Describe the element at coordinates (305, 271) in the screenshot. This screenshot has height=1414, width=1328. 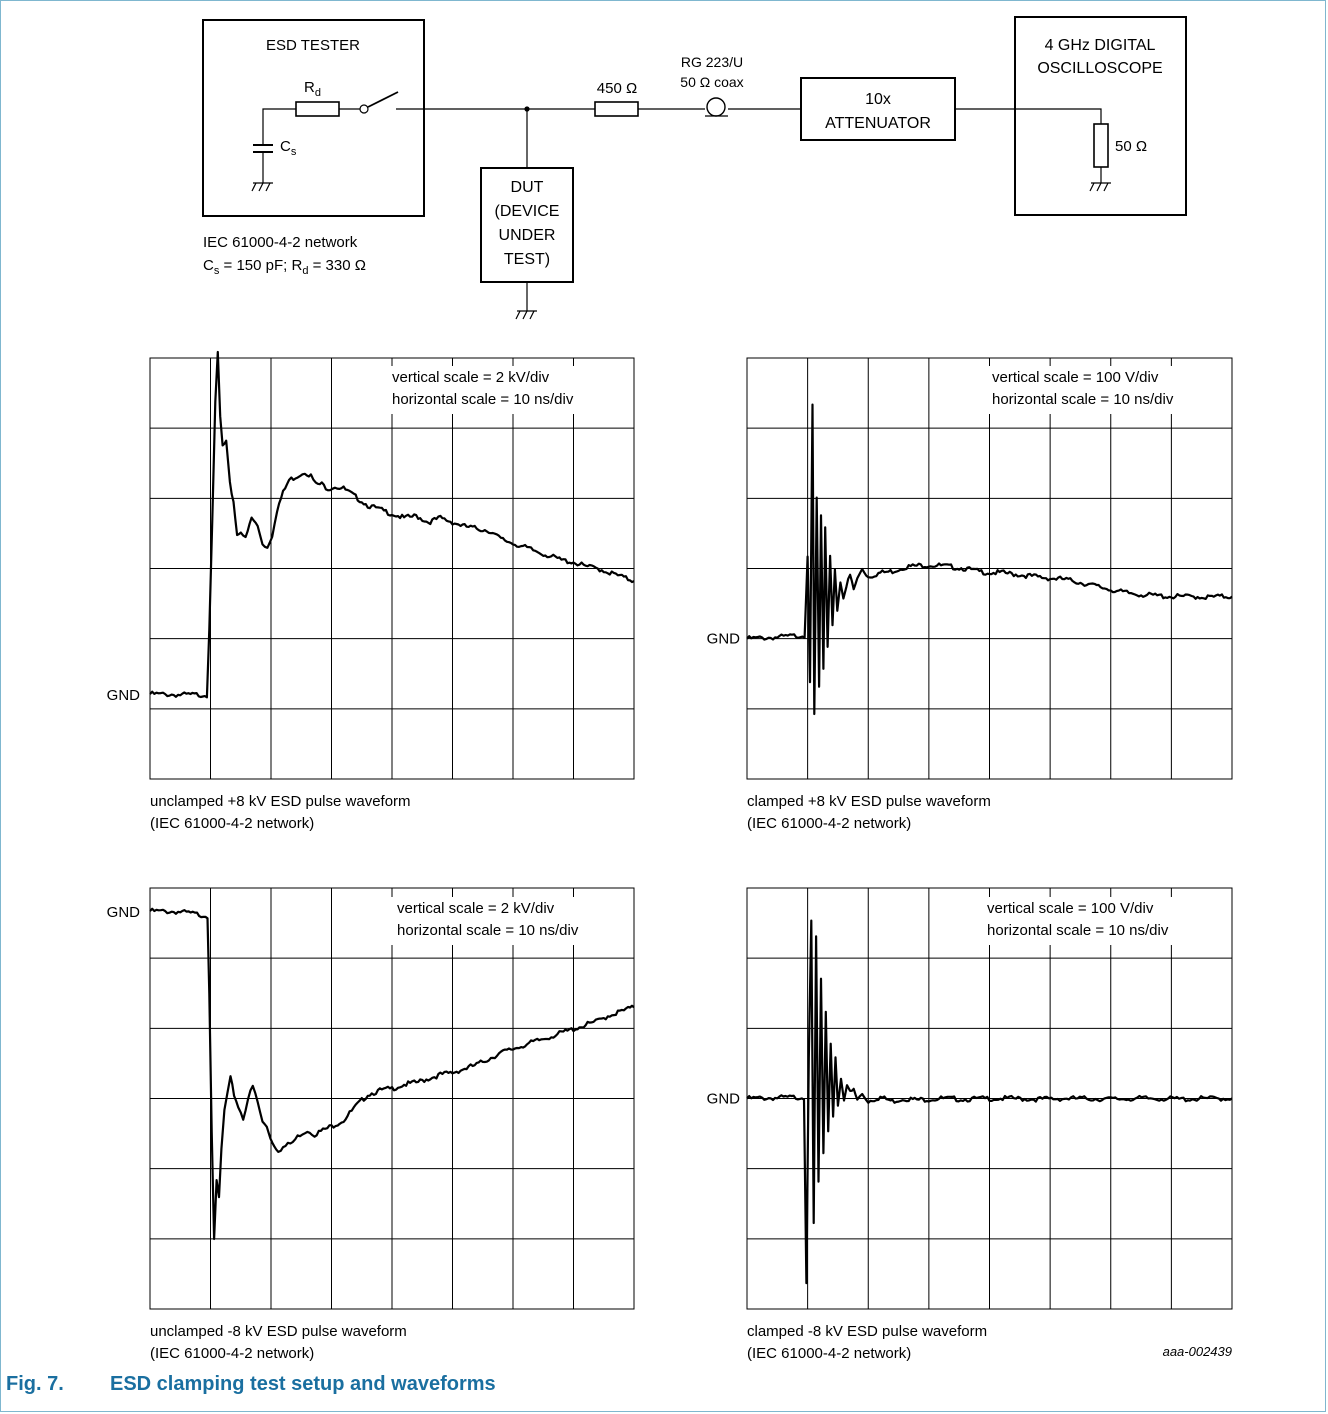
I see `network-rd-sub: d` at that location.